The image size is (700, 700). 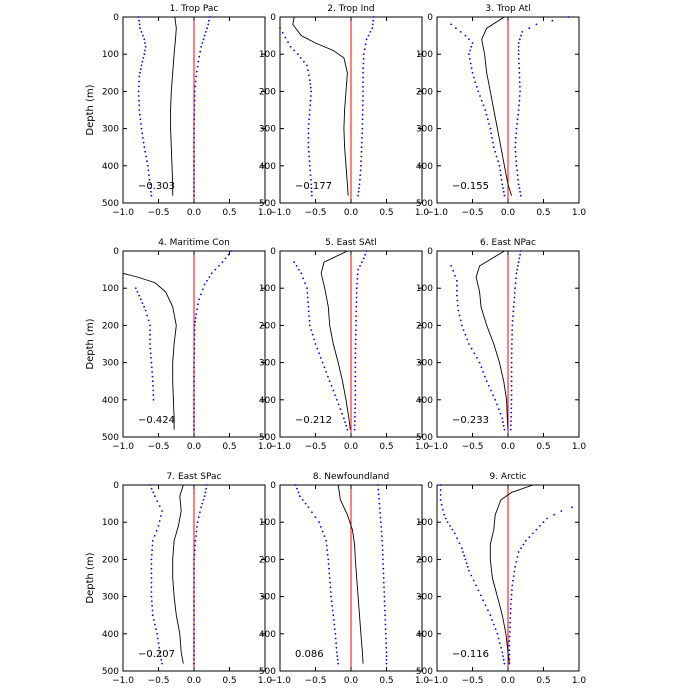 I want to click on y-tick-label: 500, so click(x=424, y=204).